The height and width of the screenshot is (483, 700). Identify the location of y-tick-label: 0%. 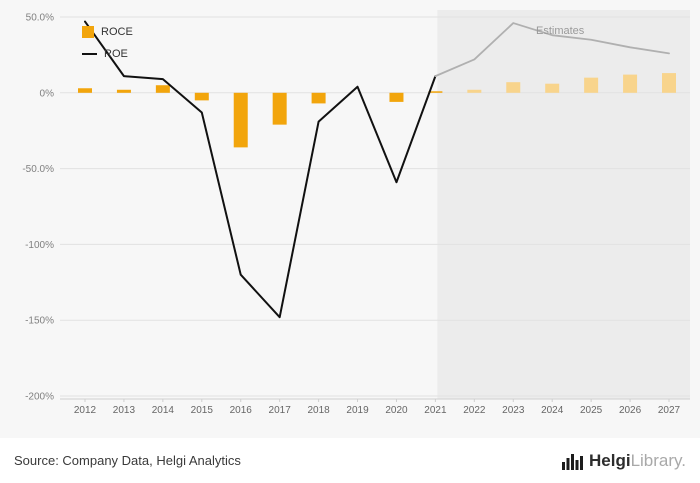
(47, 93).